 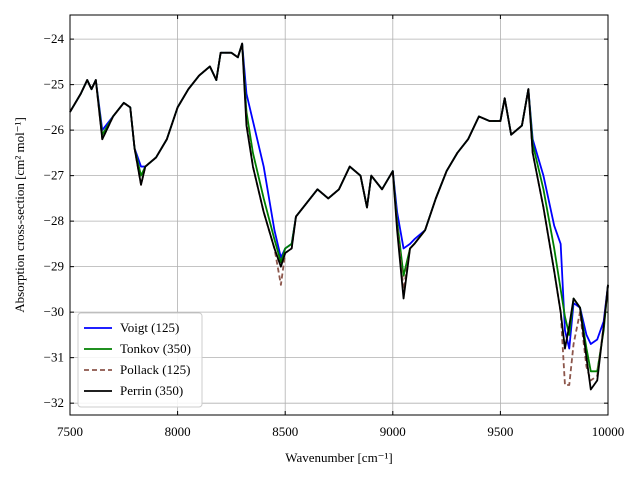 What do you see at coordinates (149, 327) in the screenshot?
I see `legend-label: Voigt (125)` at bounding box center [149, 327].